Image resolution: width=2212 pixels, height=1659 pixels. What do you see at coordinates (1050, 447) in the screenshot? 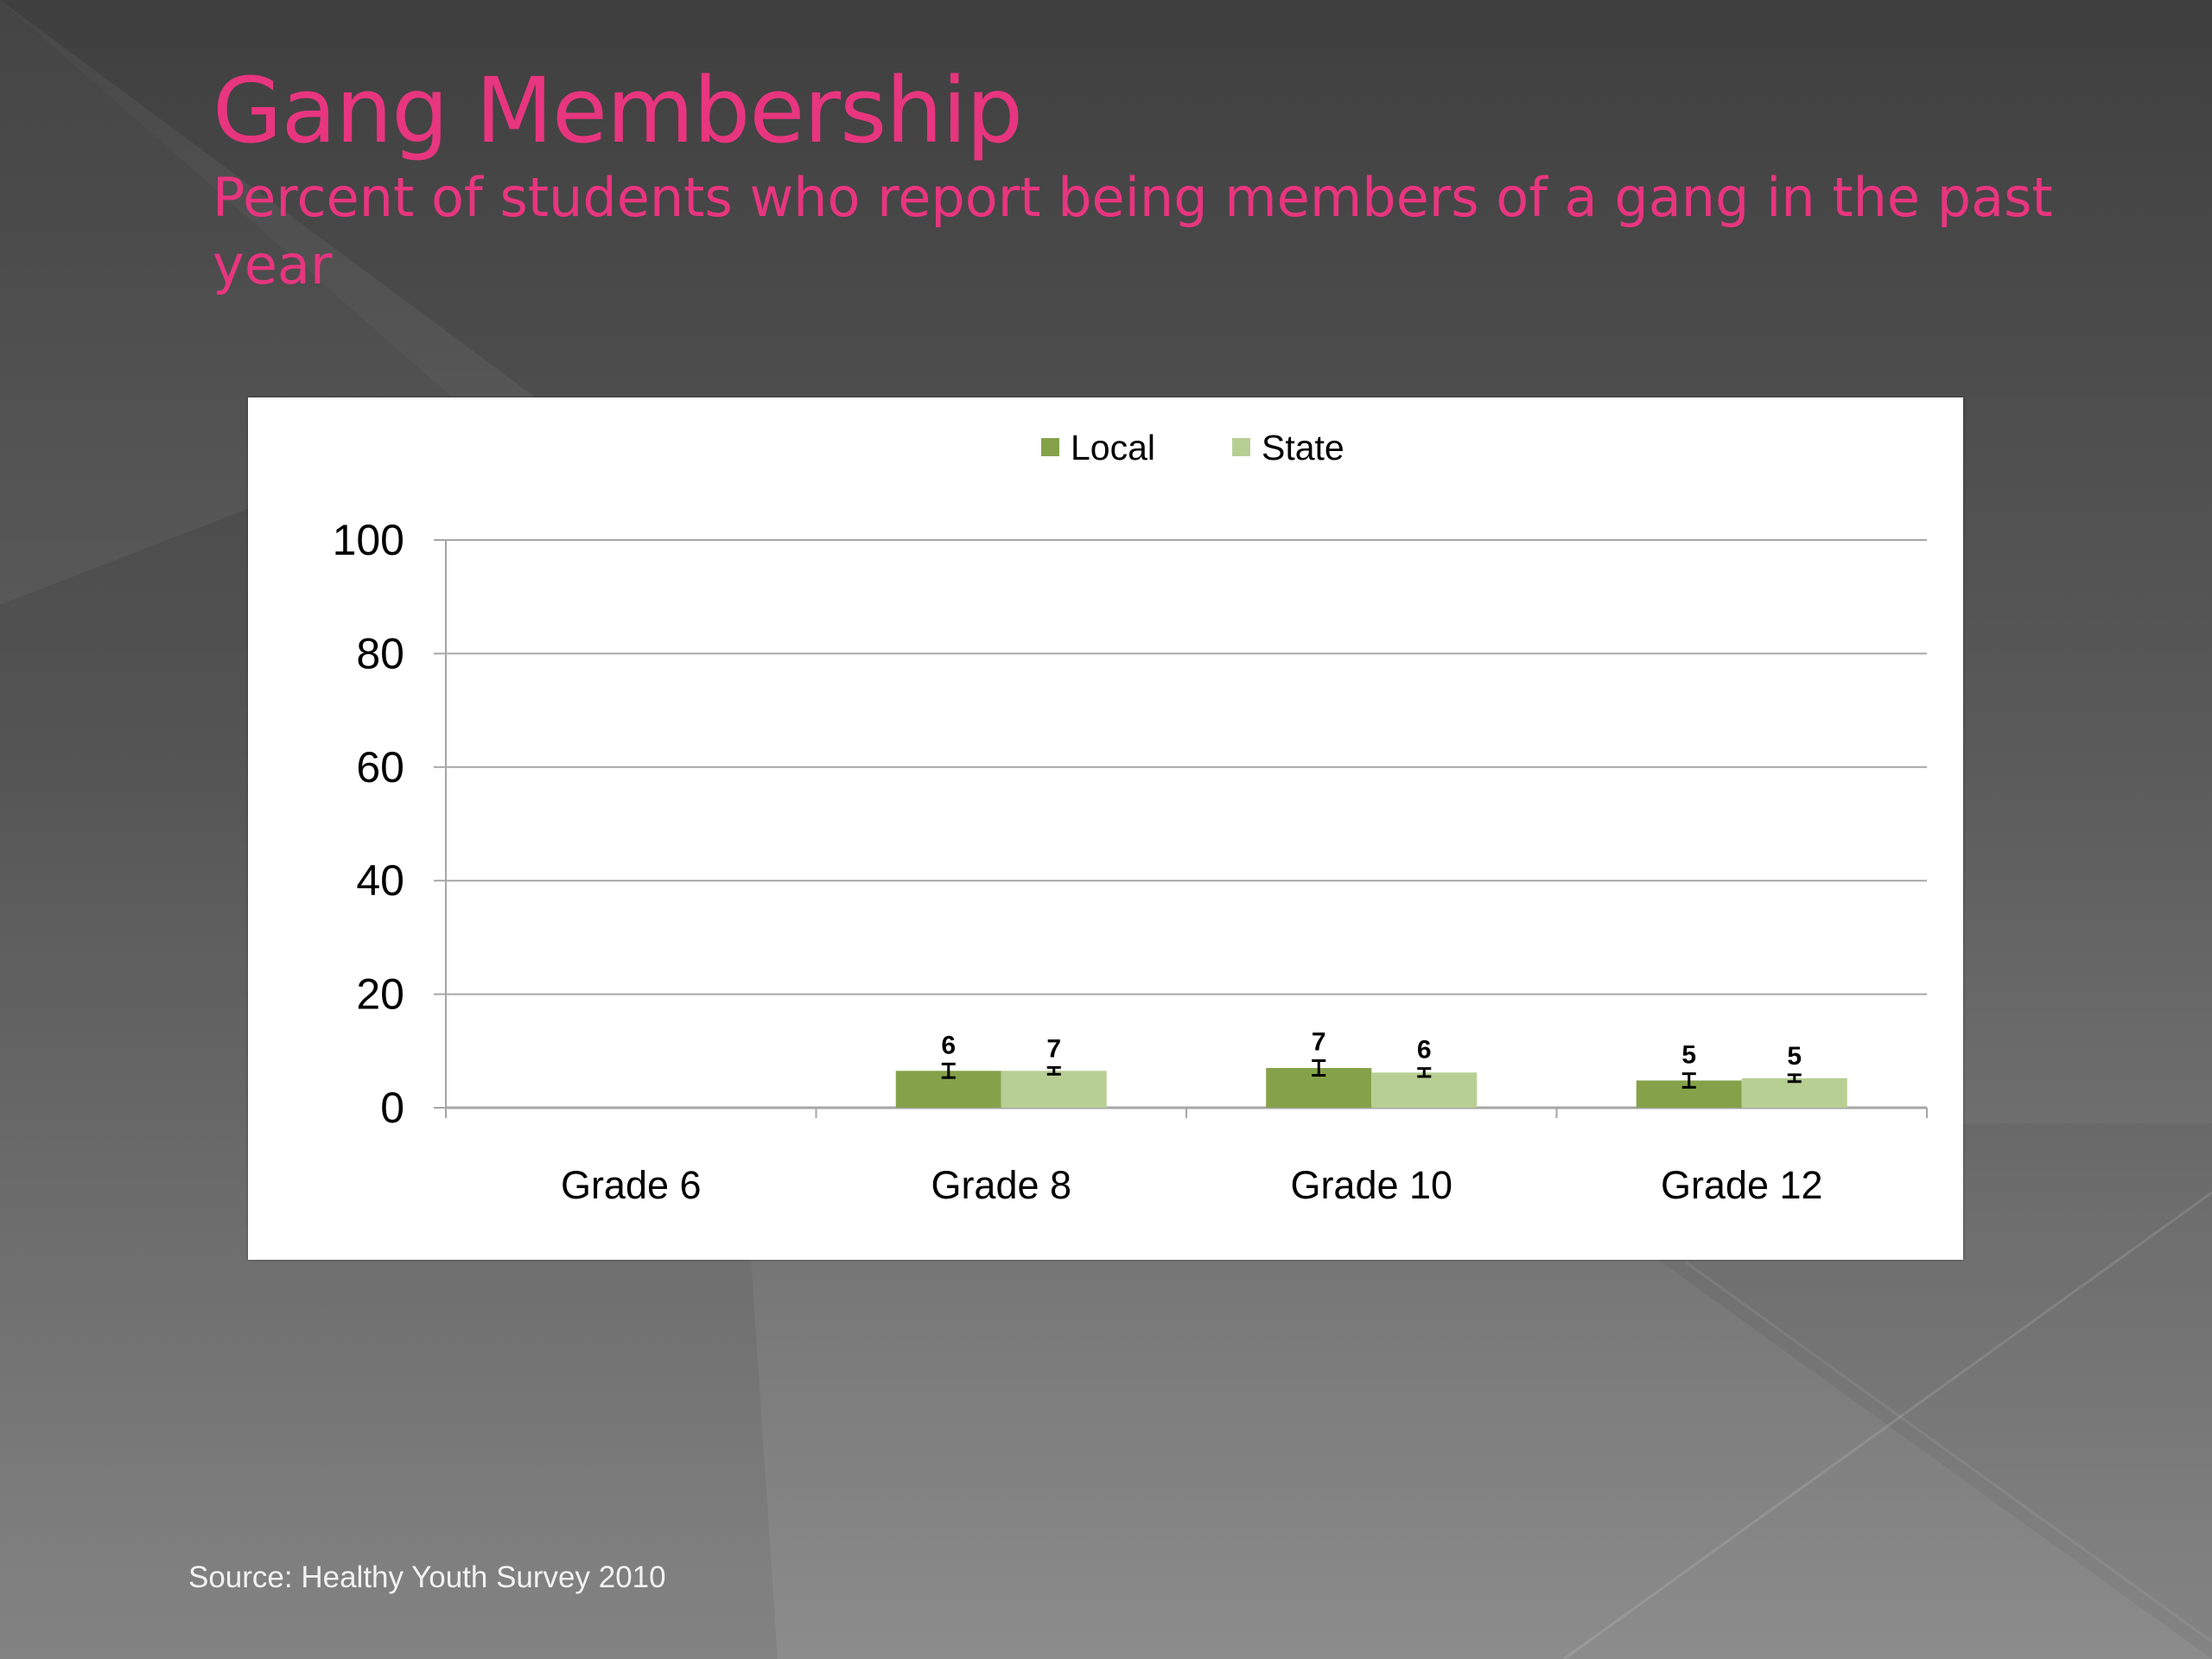
I see `legend-swatch-local` at bounding box center [1050, 447].